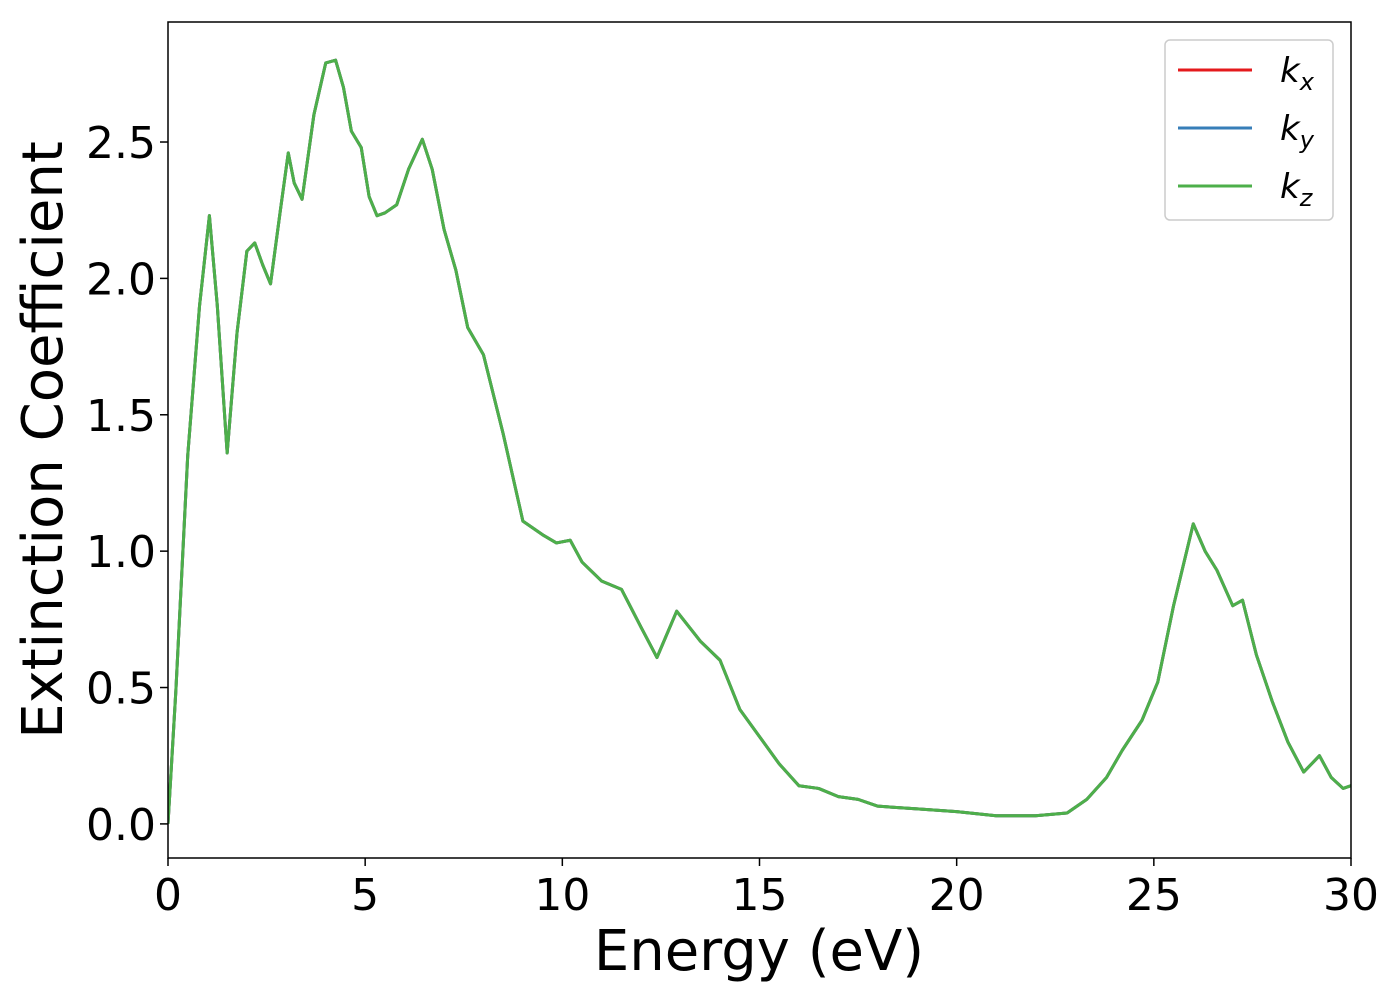  What do you see at coordinates (1351, 895) in the screenshot?
I see `x-tick-label: 30` at bounding box center [1351, 895].